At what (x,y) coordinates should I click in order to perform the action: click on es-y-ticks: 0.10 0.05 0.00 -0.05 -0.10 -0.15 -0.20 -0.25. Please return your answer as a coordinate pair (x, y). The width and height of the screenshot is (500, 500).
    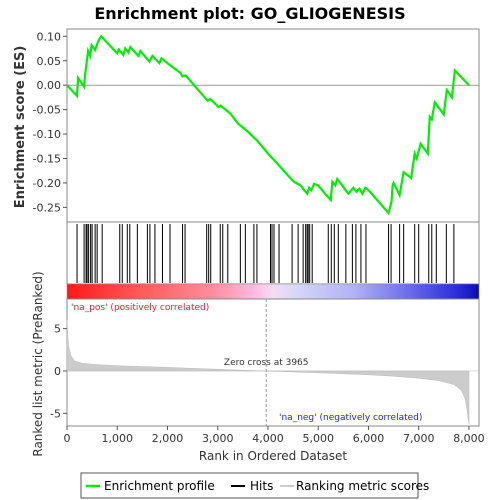
    Looking at the image, I should click on (50, 122).